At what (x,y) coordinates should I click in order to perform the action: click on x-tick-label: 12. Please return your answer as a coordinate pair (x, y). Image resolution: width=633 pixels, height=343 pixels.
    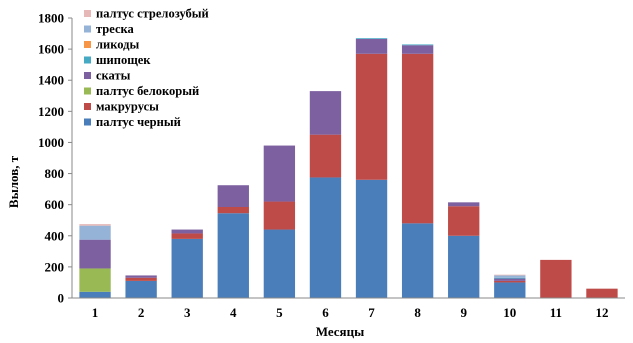
    Looking at the image, I should click on (601, 312).